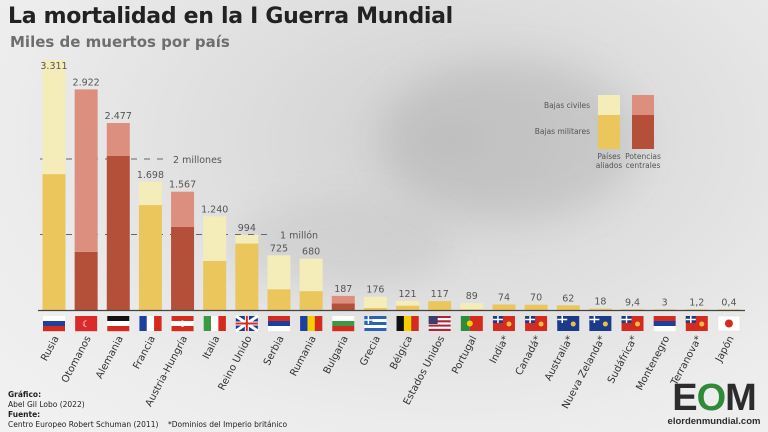  What do you see at coordinates (375, 290) in the screenshot?
I see `value-label: 176` at bounding box center [375, 290].